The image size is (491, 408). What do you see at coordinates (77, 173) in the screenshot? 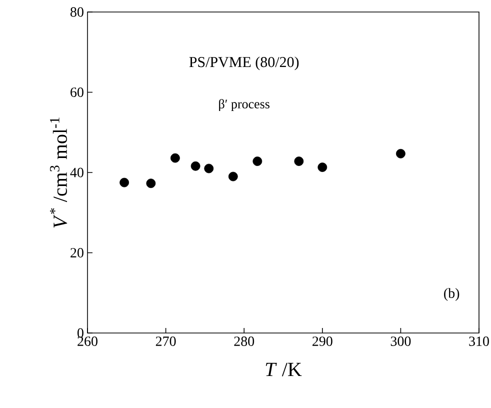
I see `y-tick-label: 40` at bounding box center [77, 173].